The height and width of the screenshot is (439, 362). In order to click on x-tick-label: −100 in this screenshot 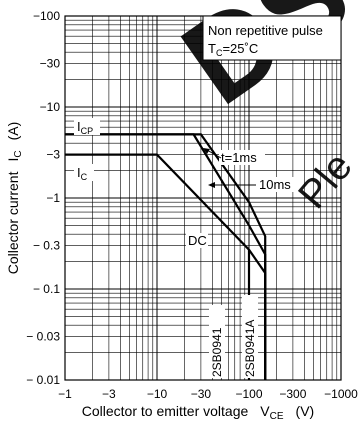, I will do `click(248, 394)`.